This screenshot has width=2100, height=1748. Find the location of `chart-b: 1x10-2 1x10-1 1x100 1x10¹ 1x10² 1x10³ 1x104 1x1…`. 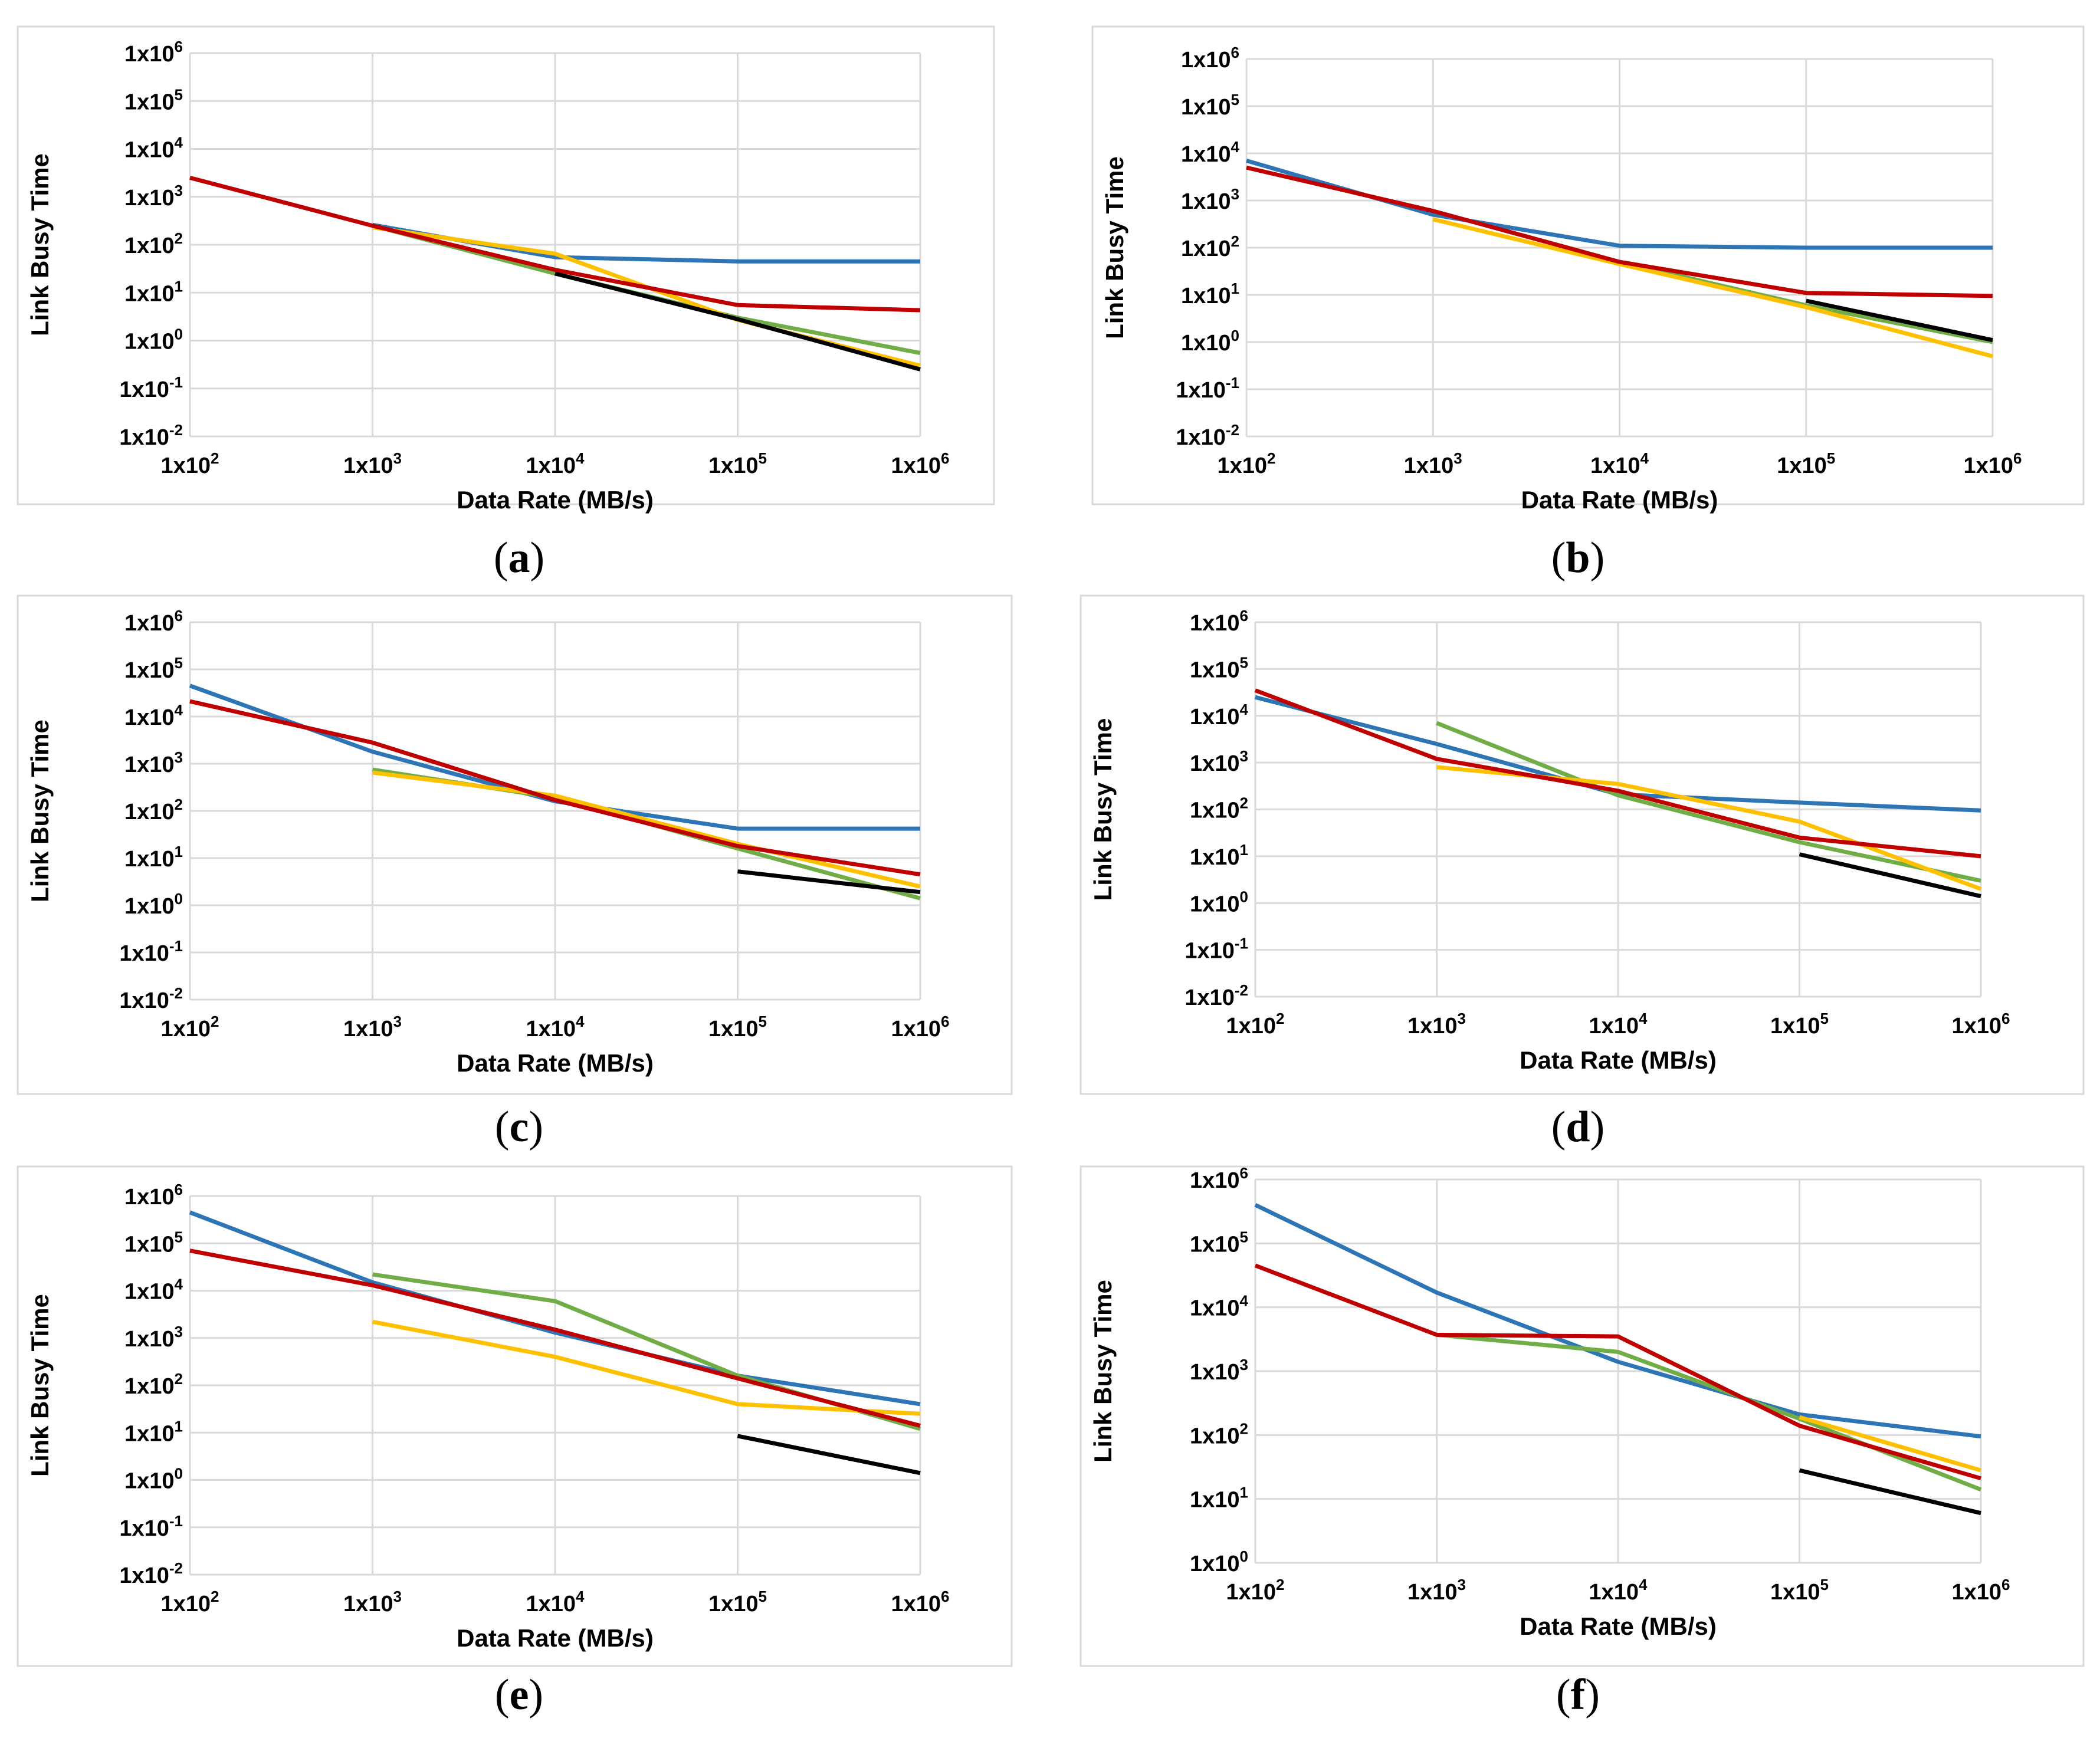

chart-b: 1x10-2 1x10-1 1x100 1x10¹ 1x10² 1x10³ 1x104 1x1… is located at coordinates (1588, 269).